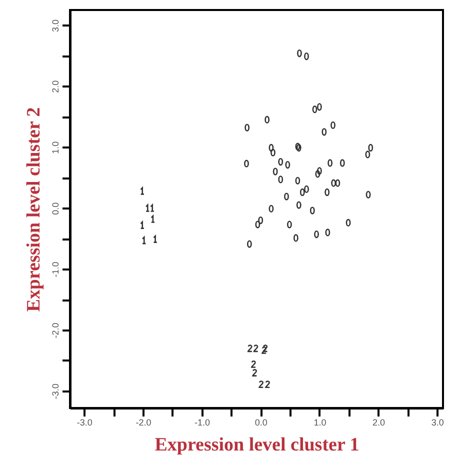  Describe the element at coordinates (34, 209) in the screenshot. I see `y-axis-title: Expression level cluster 2` at that location.